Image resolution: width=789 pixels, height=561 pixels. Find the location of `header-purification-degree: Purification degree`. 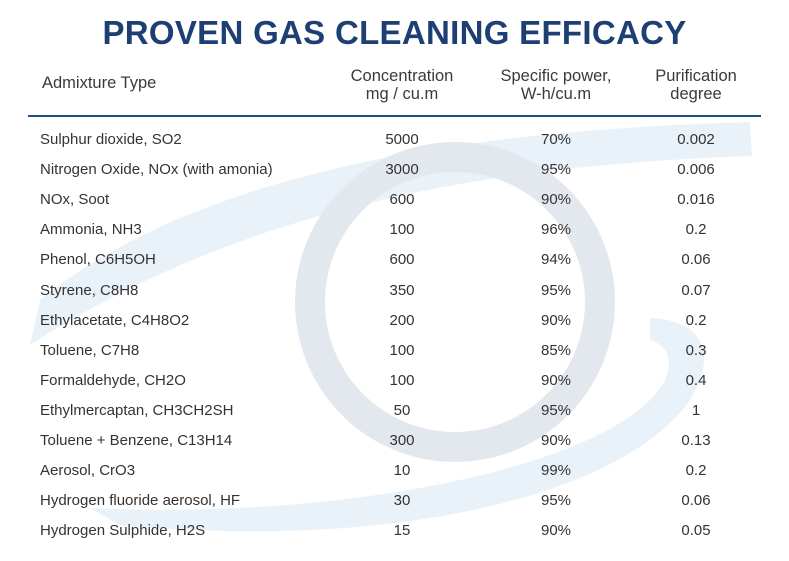

header-purification-degree: Purification degree is located at coordinates (696, 85).